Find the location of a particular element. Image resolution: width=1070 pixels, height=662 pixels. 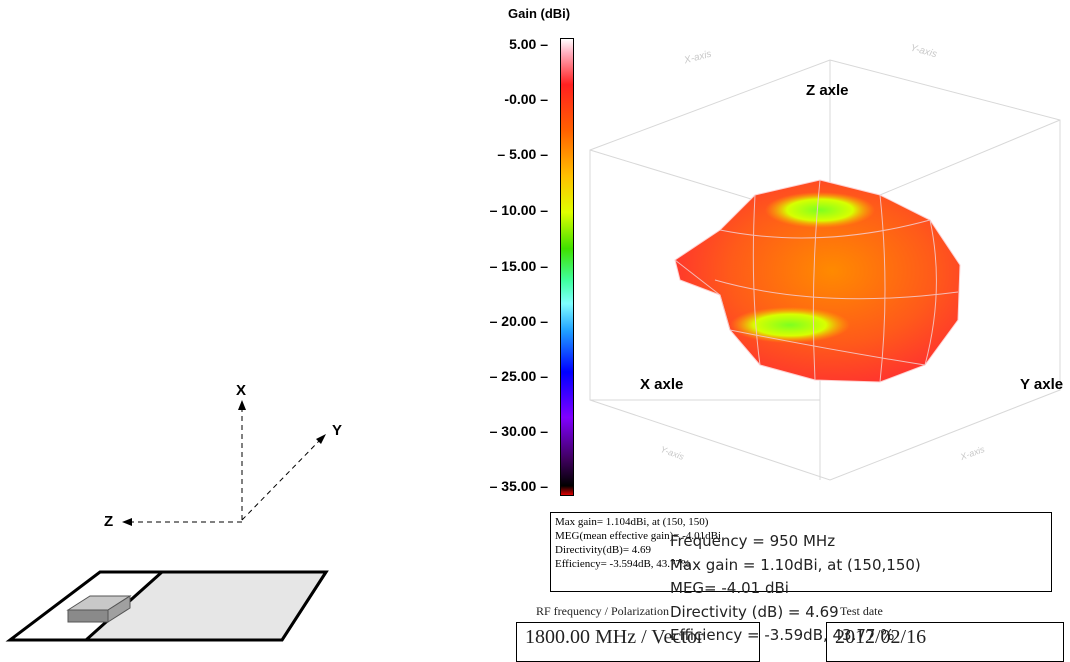

summary-max-gain: Max gain = 1.10dBi, at (150,150) is located at coordinates (795, 564).